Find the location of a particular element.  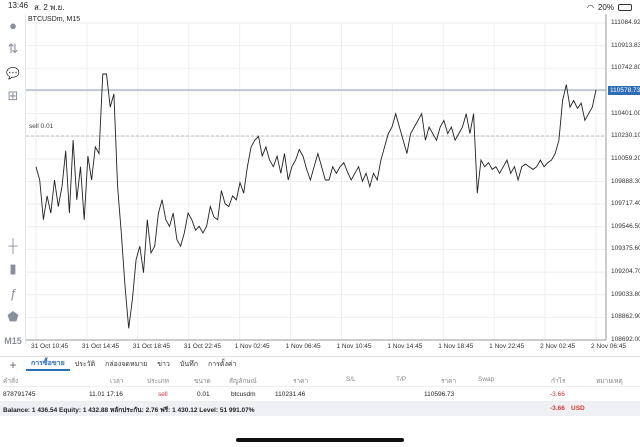

y-tick-label: 109888.30 is located at coordinates (625, 181).